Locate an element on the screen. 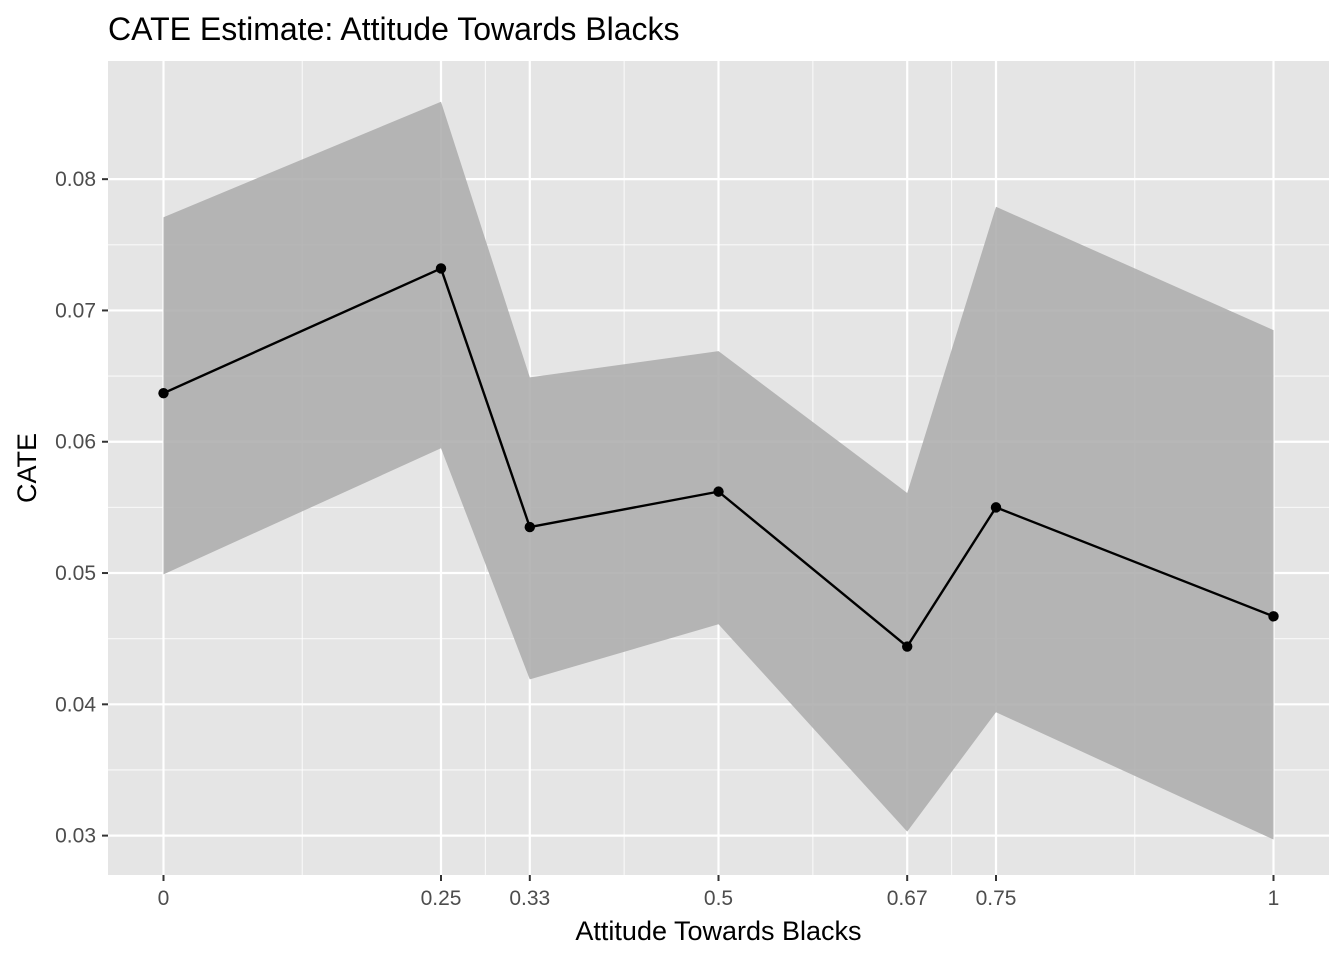  chart-title: CATE Estimate: Attitude Towards Blacks is located at coordinates (393, 29).